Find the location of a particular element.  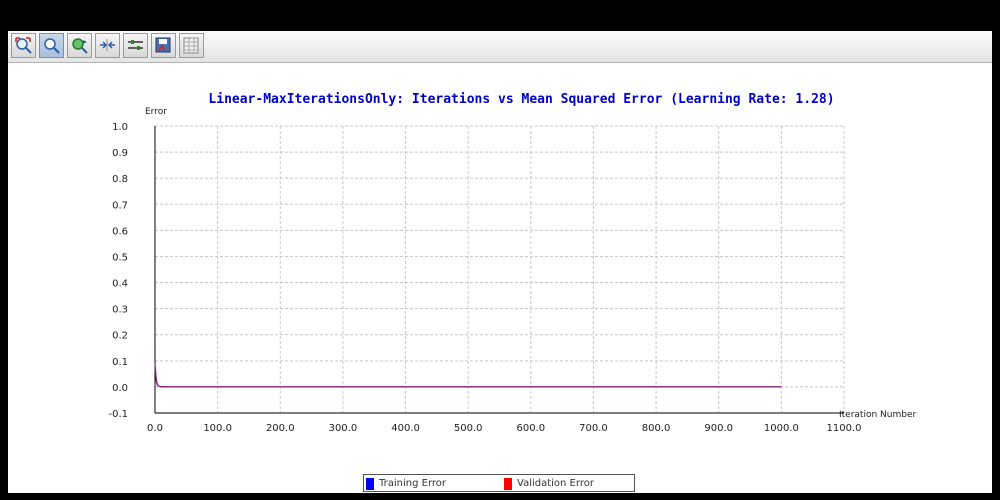

save-button is located at coordinates (163, 45).